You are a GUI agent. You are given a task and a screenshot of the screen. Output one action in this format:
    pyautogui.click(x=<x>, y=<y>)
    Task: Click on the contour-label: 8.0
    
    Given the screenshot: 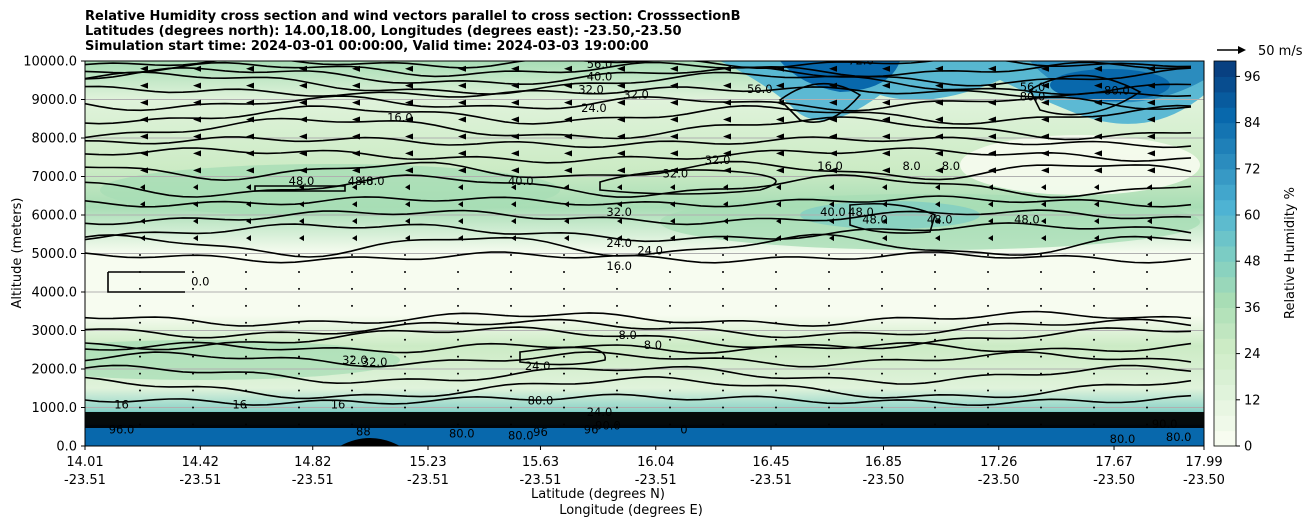 What is the action you would take?
    pyautogui.click(x=653, y=345)
    